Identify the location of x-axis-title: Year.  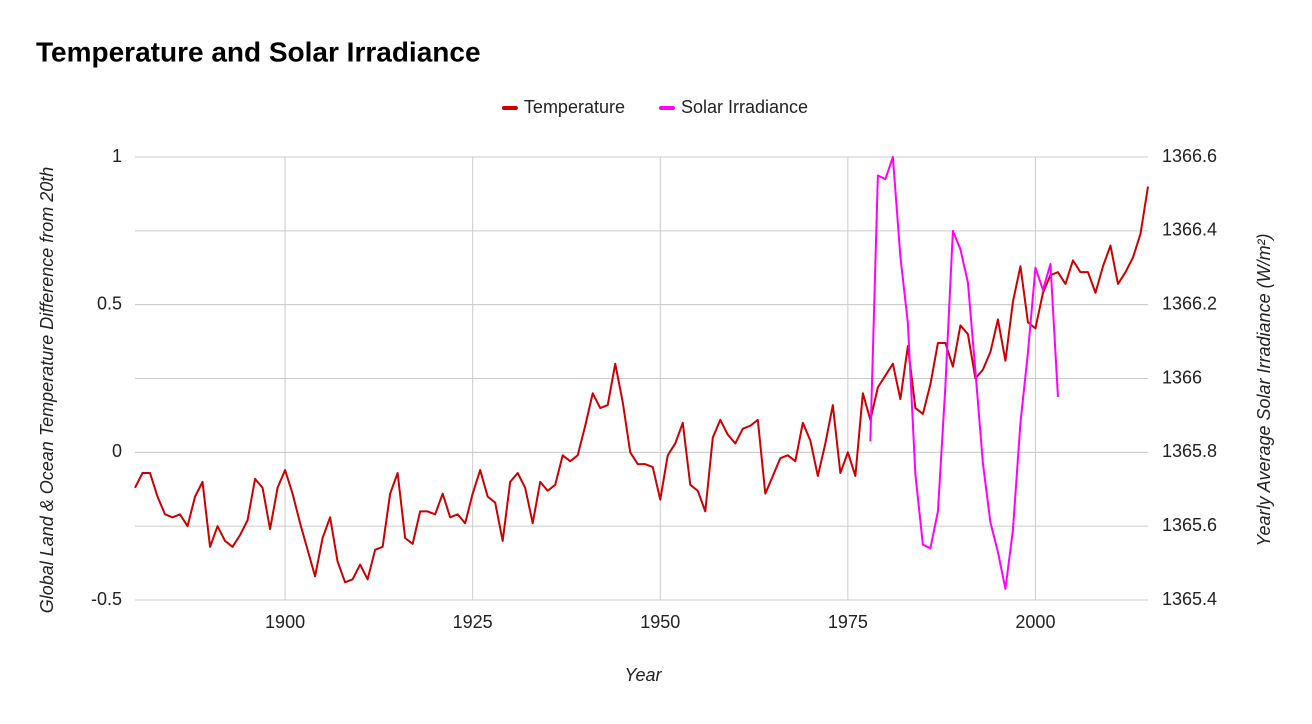
(643, 675).